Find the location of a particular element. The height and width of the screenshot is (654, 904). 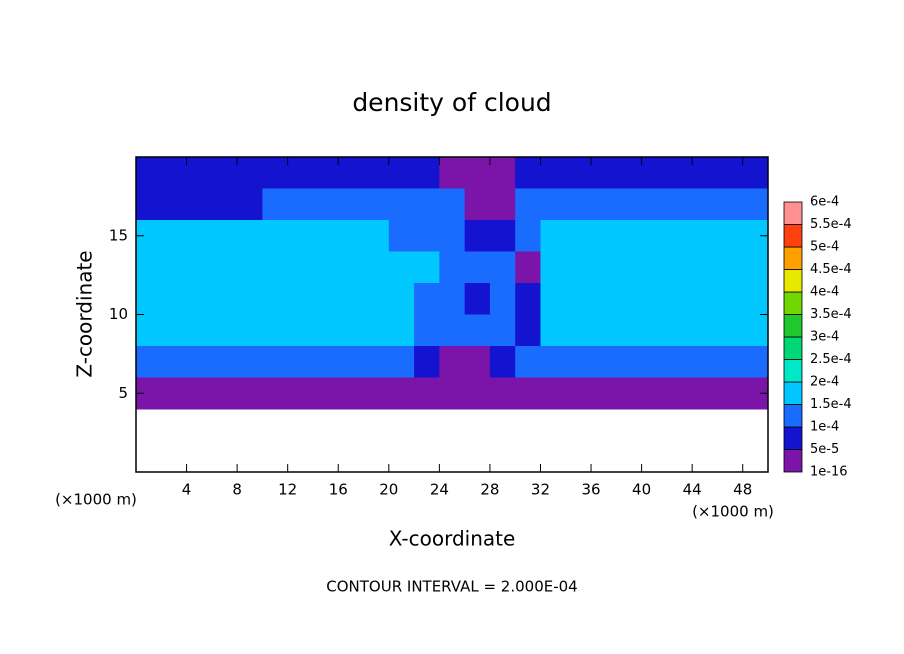

colorbar-label: 5e-5 is located at coordinates (824, 449).